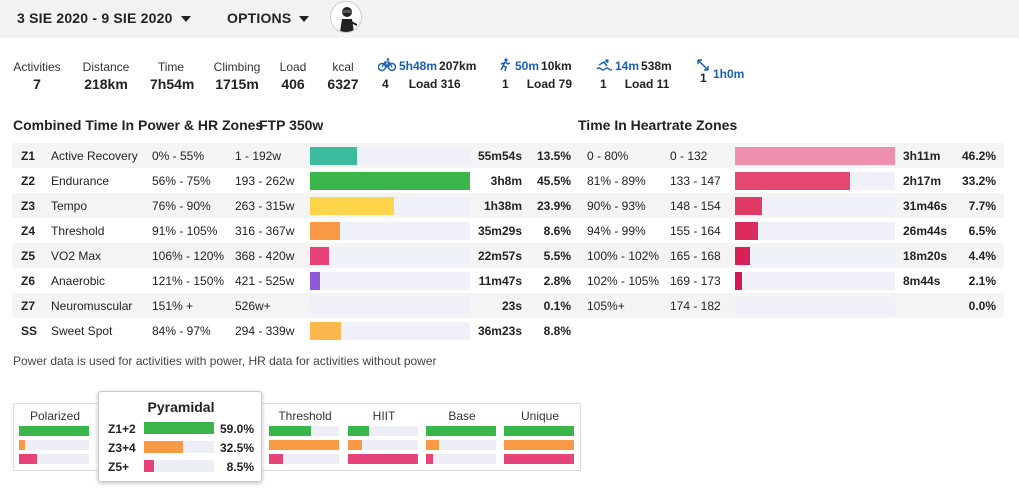 The image size is (1019, 497). Describe the element at coordinates (729, 74) in the screenshot. I see `sport-time: 1h0m` at that location.